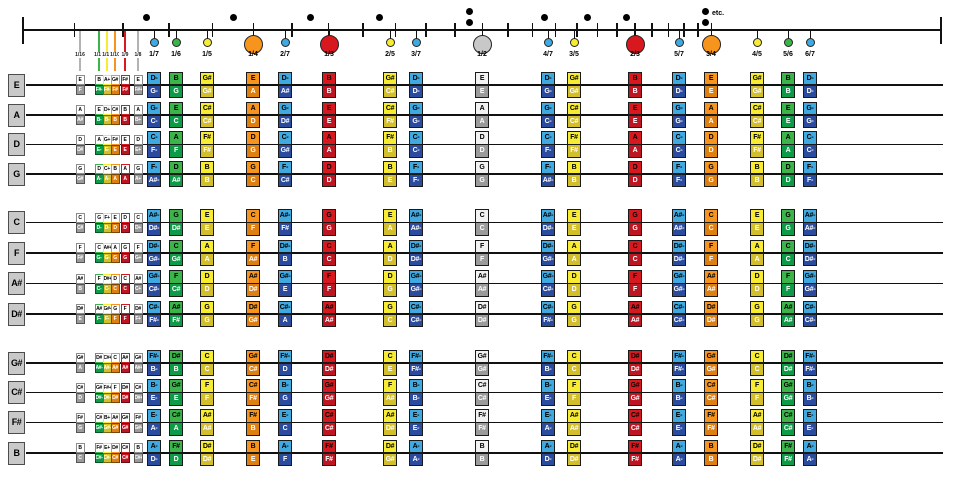 This screenshot has width=960, height=481. I want to click on harmonic-pitch-cell: D#, so click(80, 309).